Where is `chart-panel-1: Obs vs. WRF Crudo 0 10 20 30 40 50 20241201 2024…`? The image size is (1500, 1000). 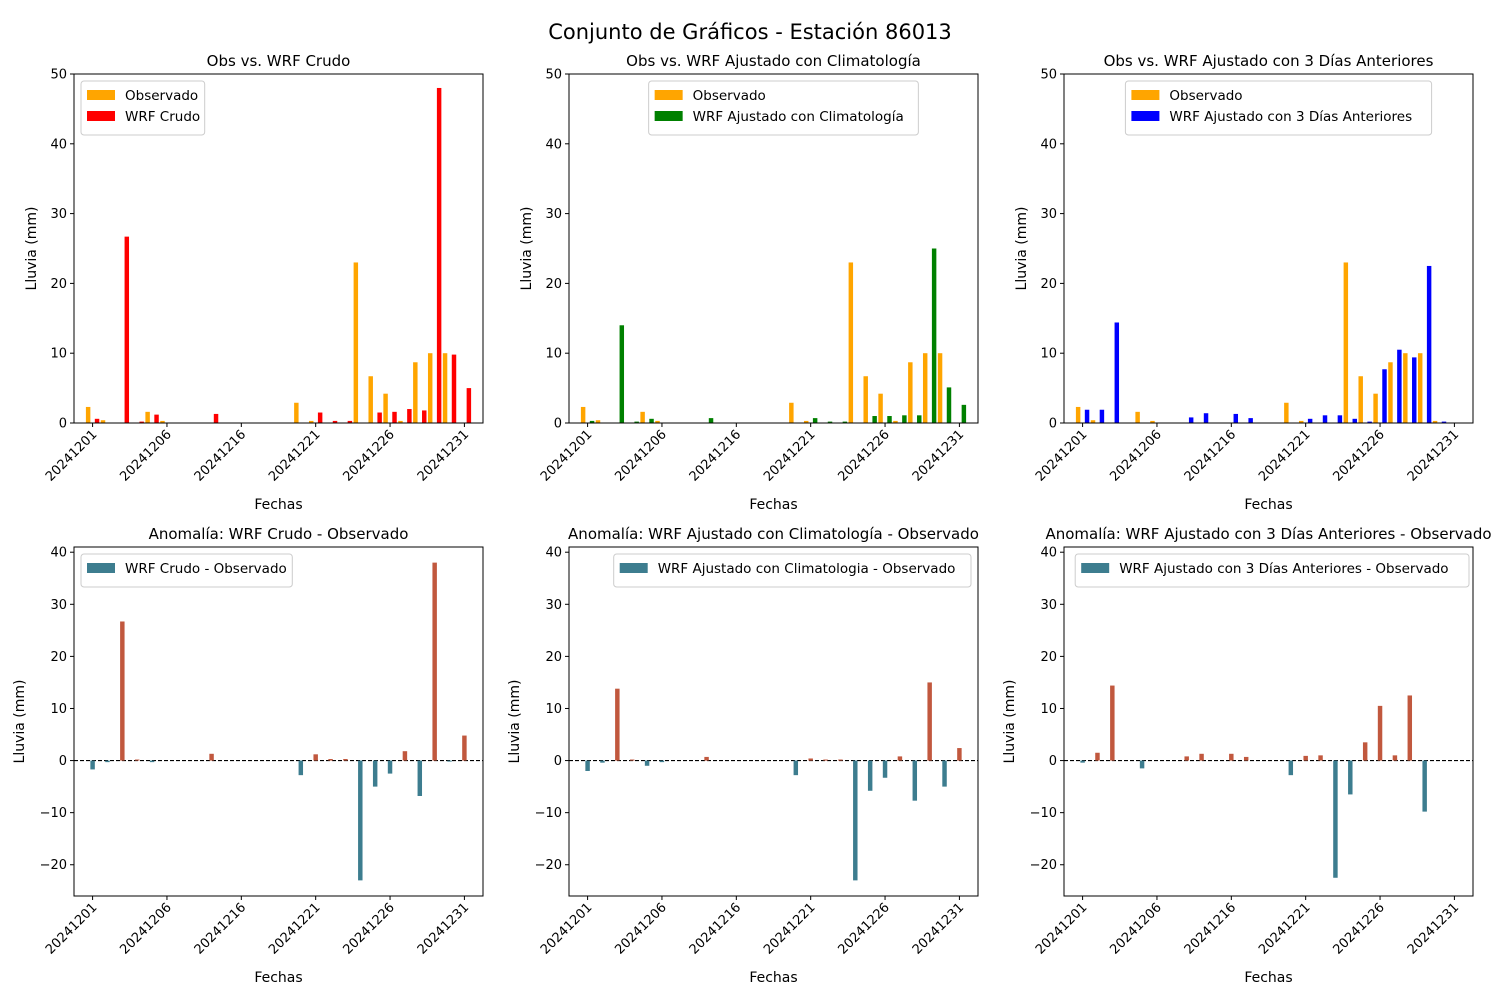
chart-panel-1: Obs vs. WRF Crudo 0 10 20 30 40 50 20241201 2024… is located at coordinates (254, 282).